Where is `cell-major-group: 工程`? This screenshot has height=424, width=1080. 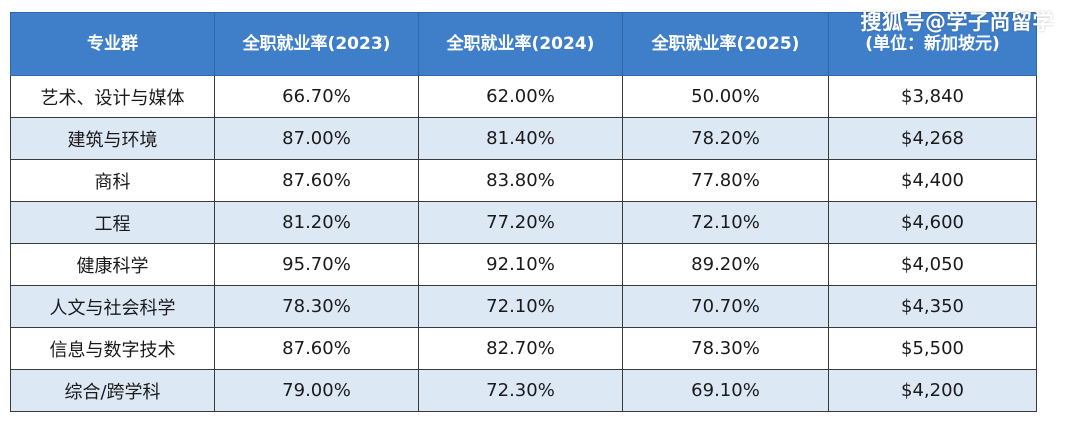 cell-major-group: 工程 is located at coordinates (112, 222).